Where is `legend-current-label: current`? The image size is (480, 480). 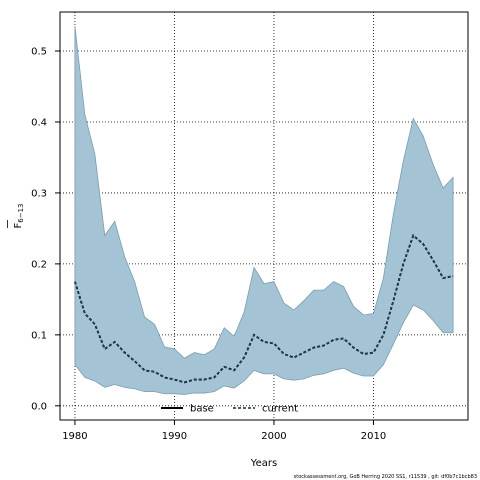
legend-current-label: current is located at coordinates (280, 409).